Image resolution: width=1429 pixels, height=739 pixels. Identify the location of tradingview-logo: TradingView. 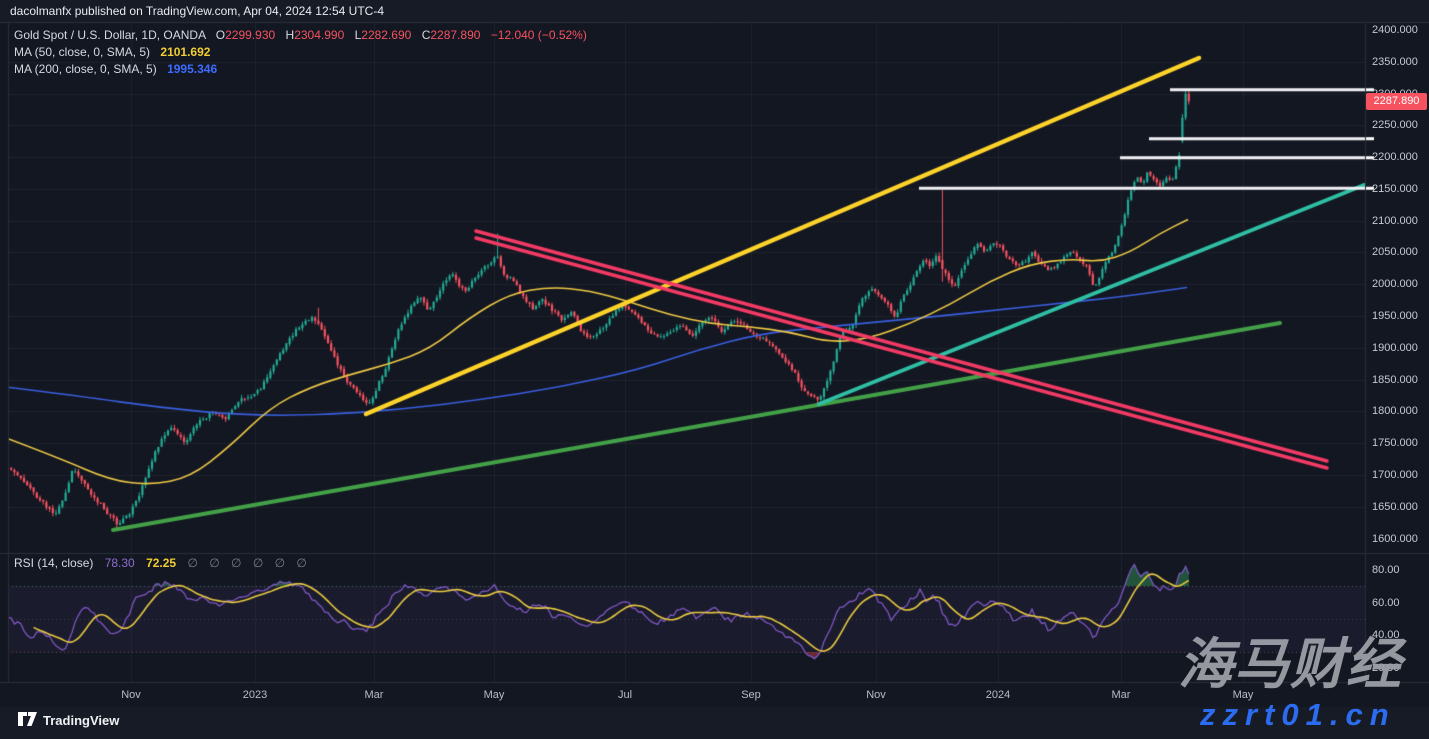
(68, 720).